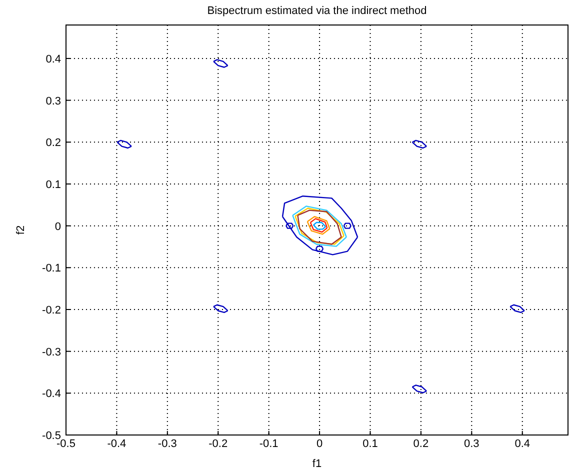 The width and height of the screenshot is (570, 475). What do you see at coordinates (51, 352) in the screenshot?
I see `y-tick-label: -0.3` at bounding box center [51, 352].